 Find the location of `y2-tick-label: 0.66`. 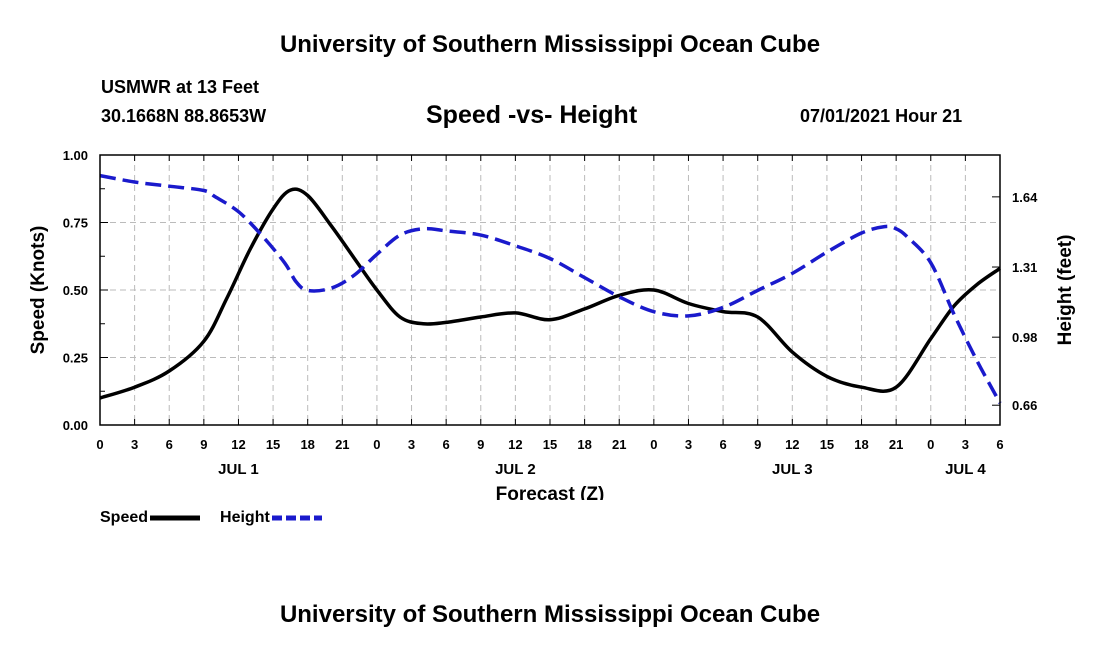

y2-tick-label: 0.66 is located at coordinates (1024, 405).